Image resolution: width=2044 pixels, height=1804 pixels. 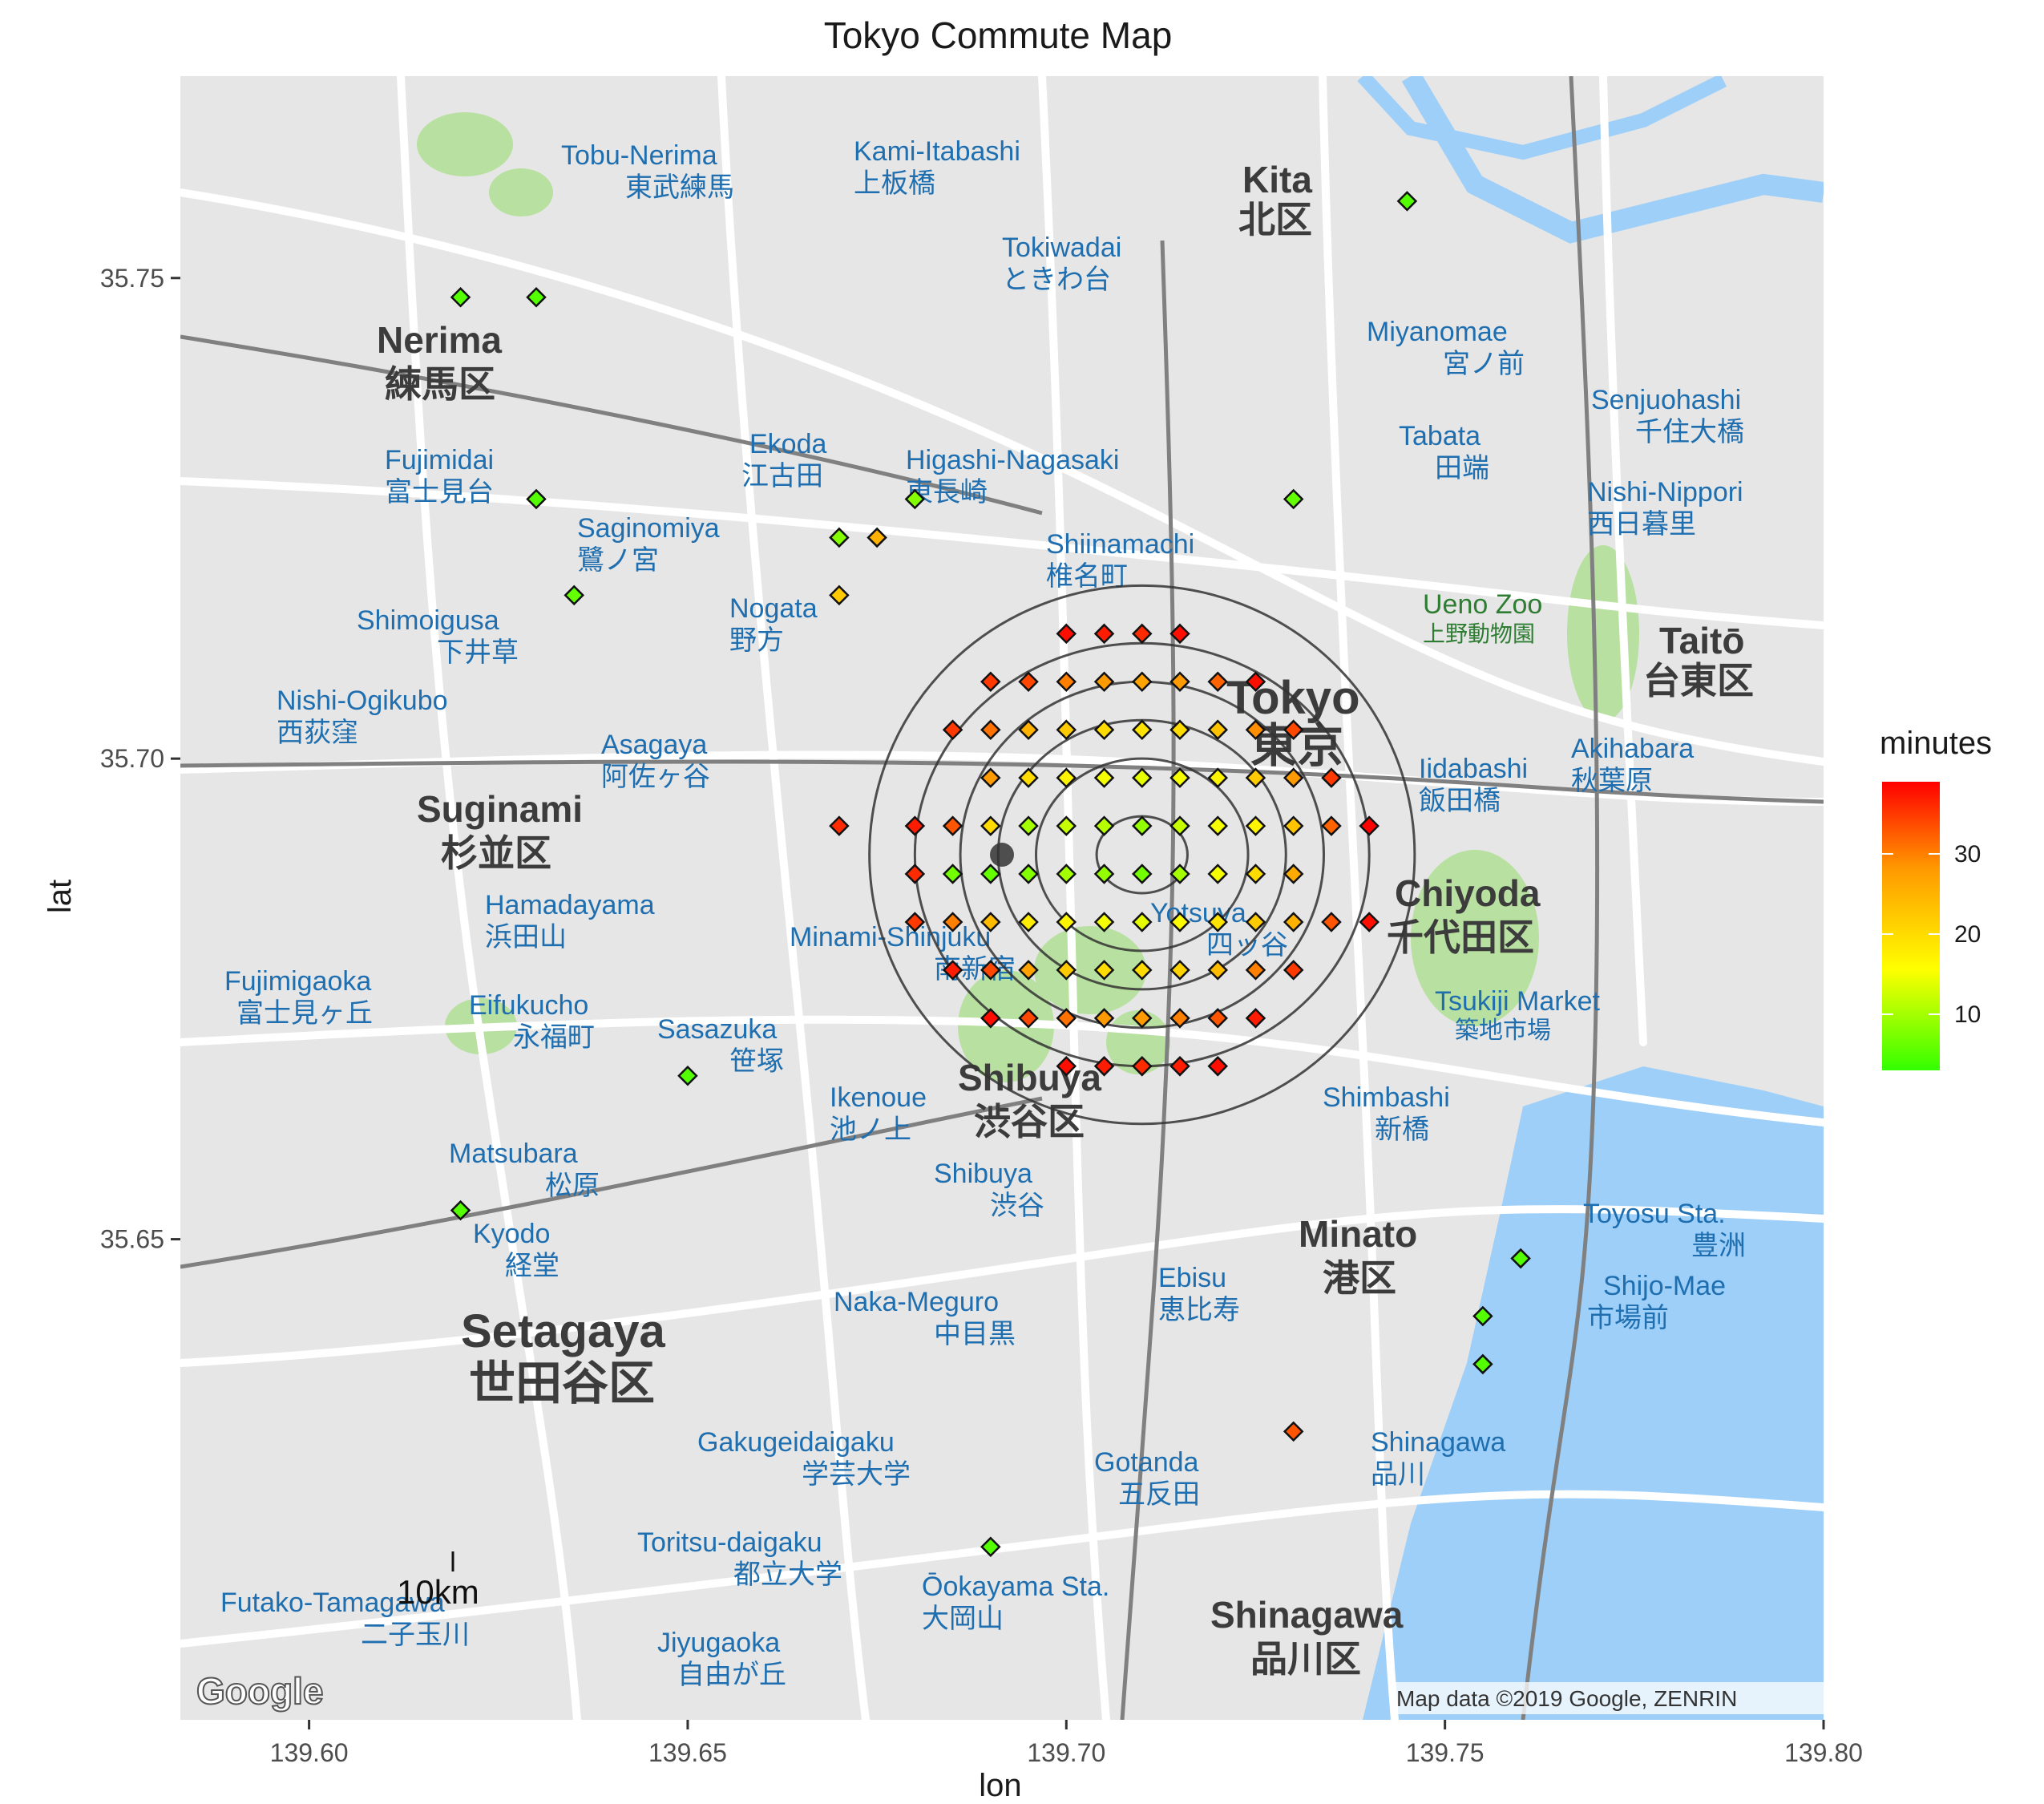 What do you see at coordinates (1698, 681) in the screenshot?
I see `ward-label-jp: 台東区` at bounding box center [1698, 681].